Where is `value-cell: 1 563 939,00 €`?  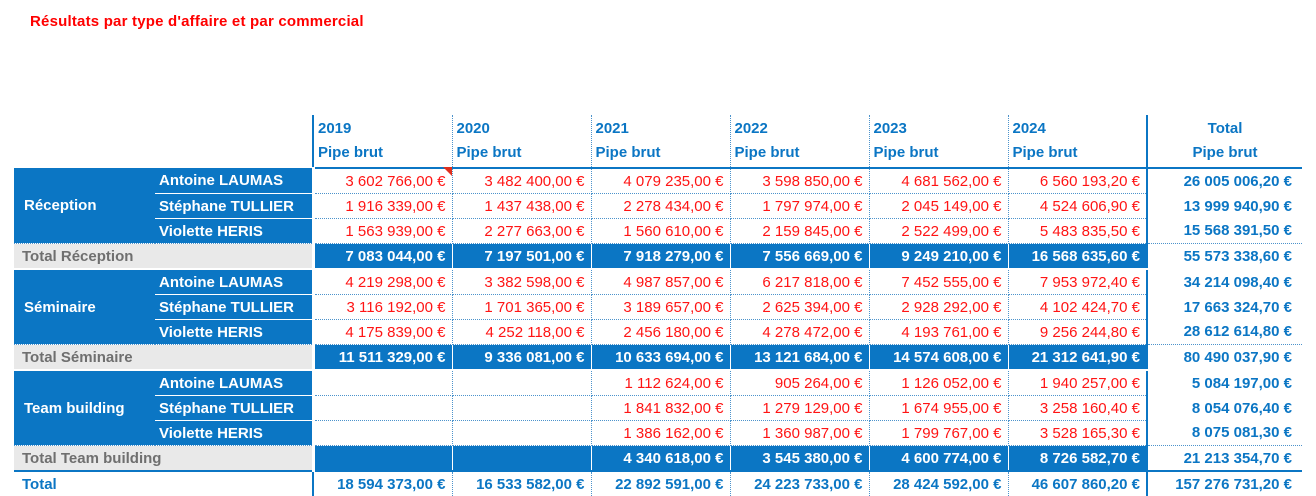 value-cell: 1 563 939,00 € is located at coordinates (383, 231).